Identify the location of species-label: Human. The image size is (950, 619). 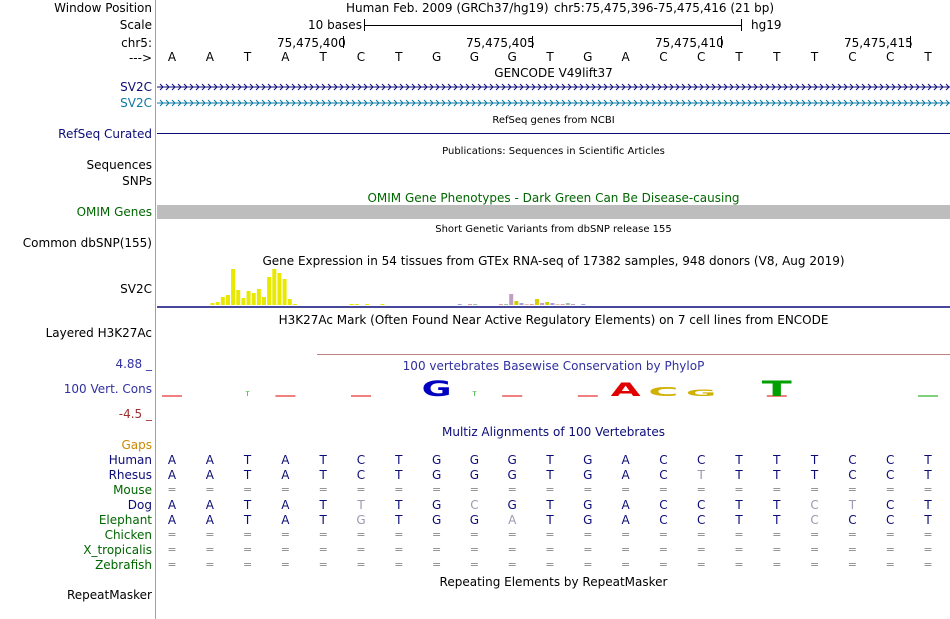
(130, 460).